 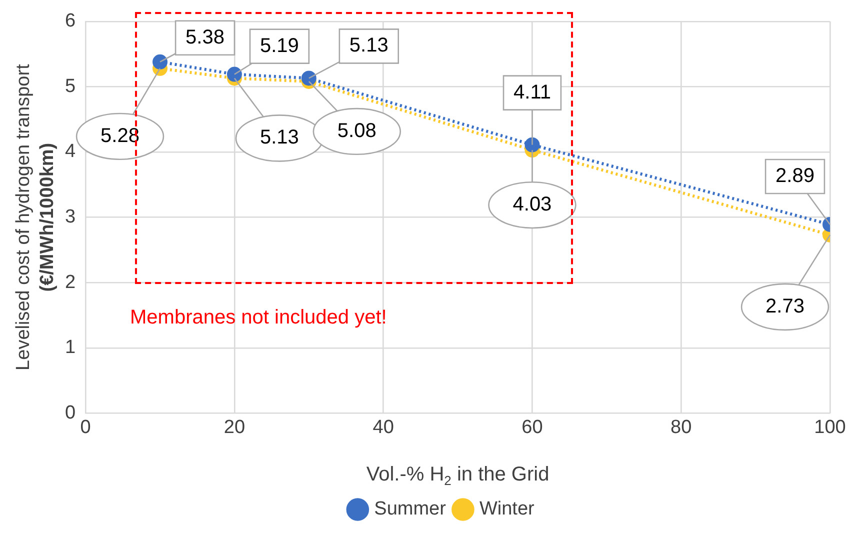 What do you see at coordinates (85, 427) in the screenshot?
I see `x-tick-label: 0` at bounding box center [85, 427].